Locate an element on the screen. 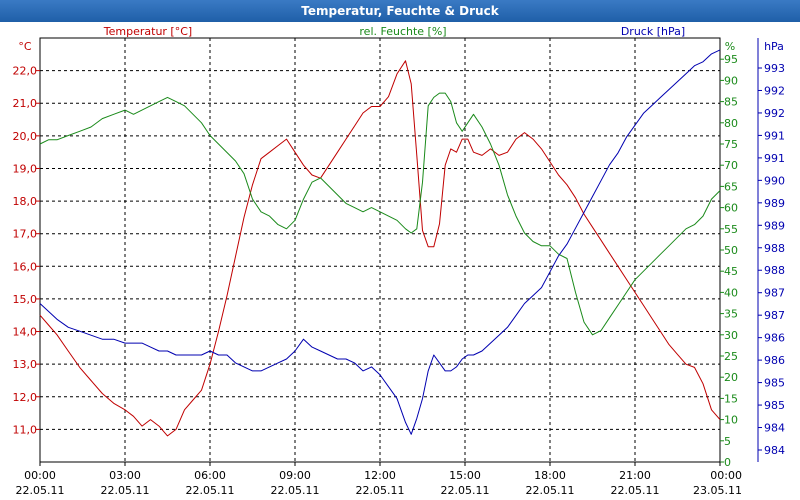  humidity-tick-label: 55 is located at coordinates (731, 229).